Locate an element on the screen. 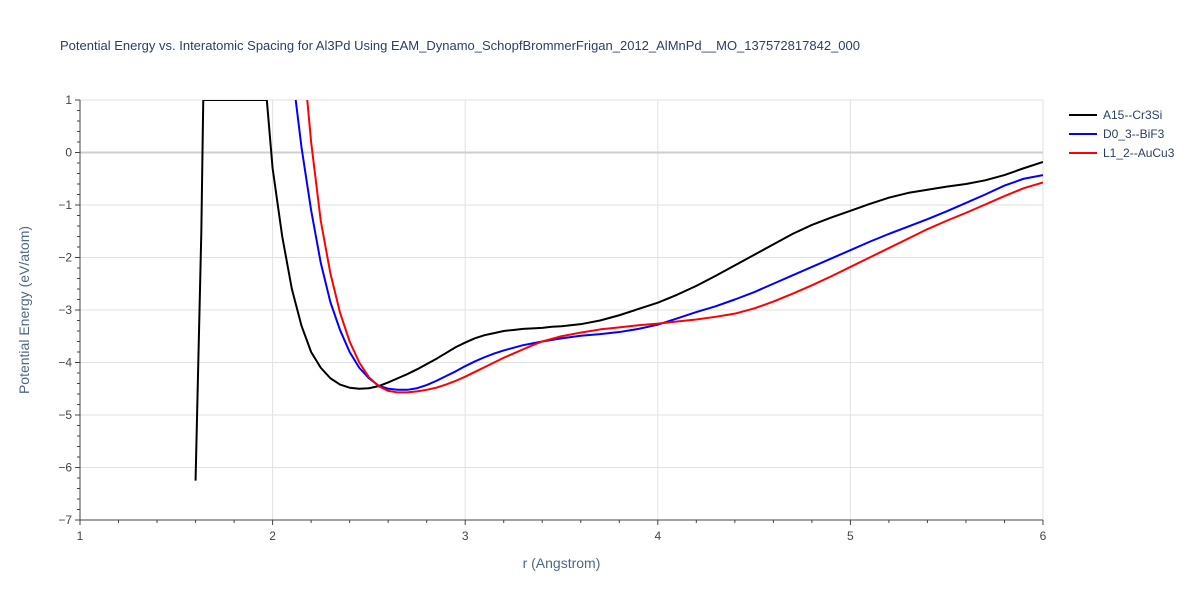  y-axis-ticks: 1 0 −1 −2 −3 −4 −5 −6 −7 is located at coordinates (69, 310).